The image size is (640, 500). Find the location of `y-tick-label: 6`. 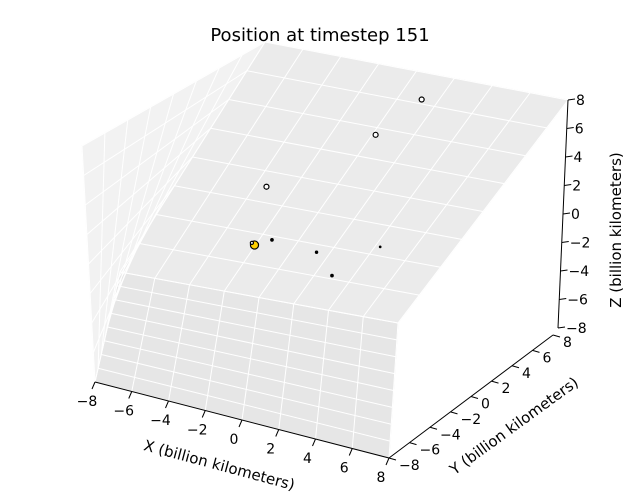

y-tick-label: 6 is located at coordinates (547, 358).